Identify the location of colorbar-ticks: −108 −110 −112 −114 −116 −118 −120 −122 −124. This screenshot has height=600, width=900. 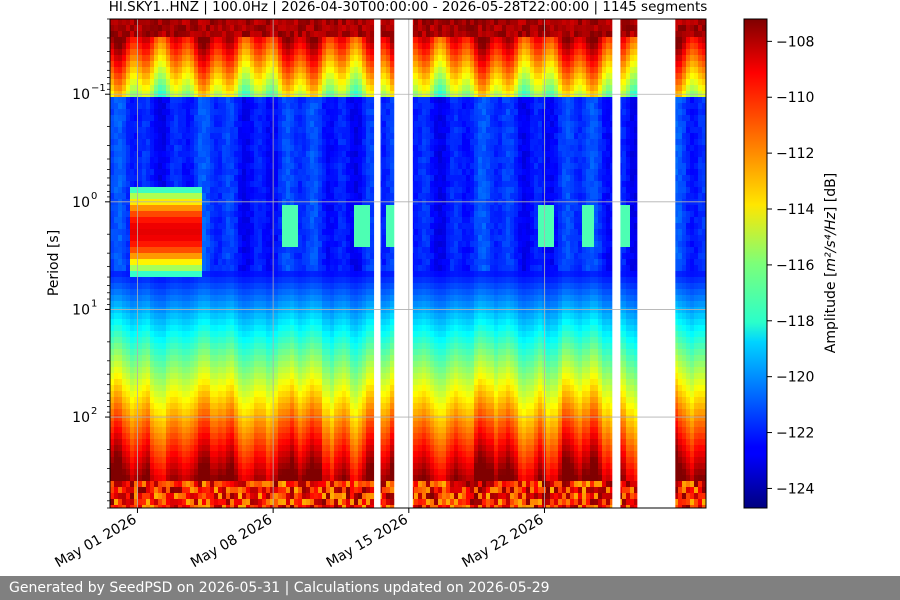
(791, 265).